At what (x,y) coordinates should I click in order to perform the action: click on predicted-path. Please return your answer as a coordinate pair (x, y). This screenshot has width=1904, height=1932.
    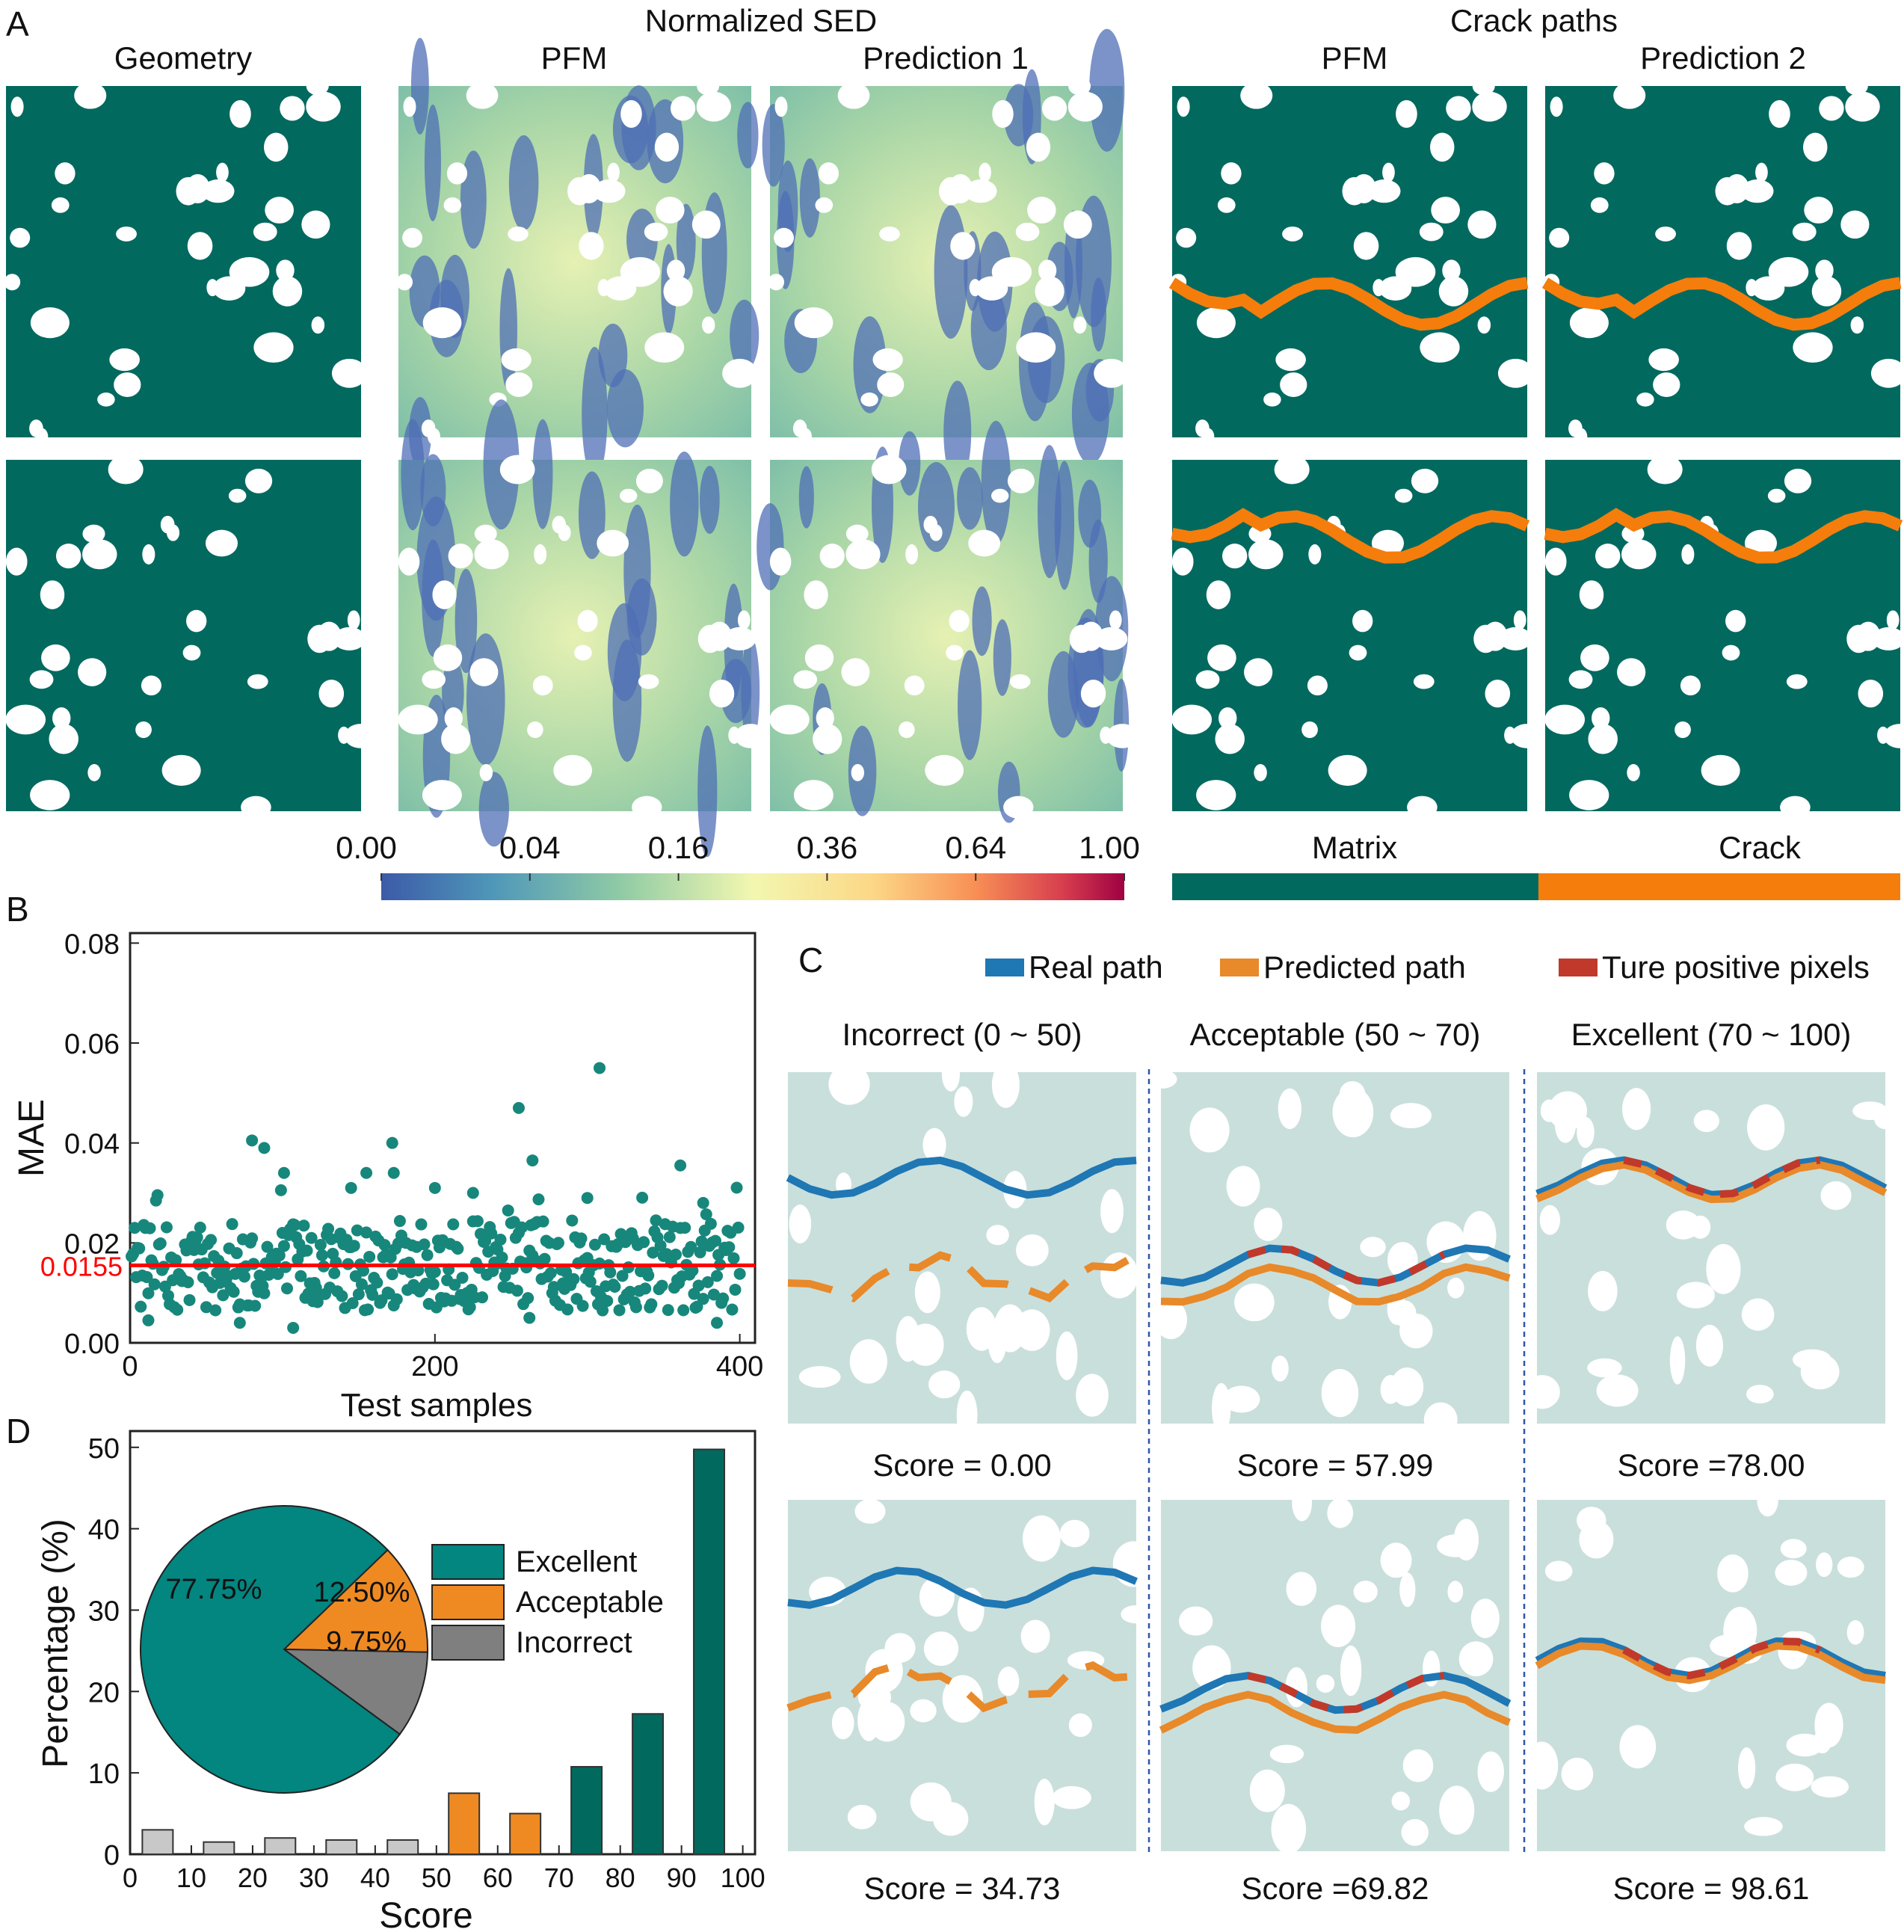
    Looking at the image, I should click on (1711, 1182).